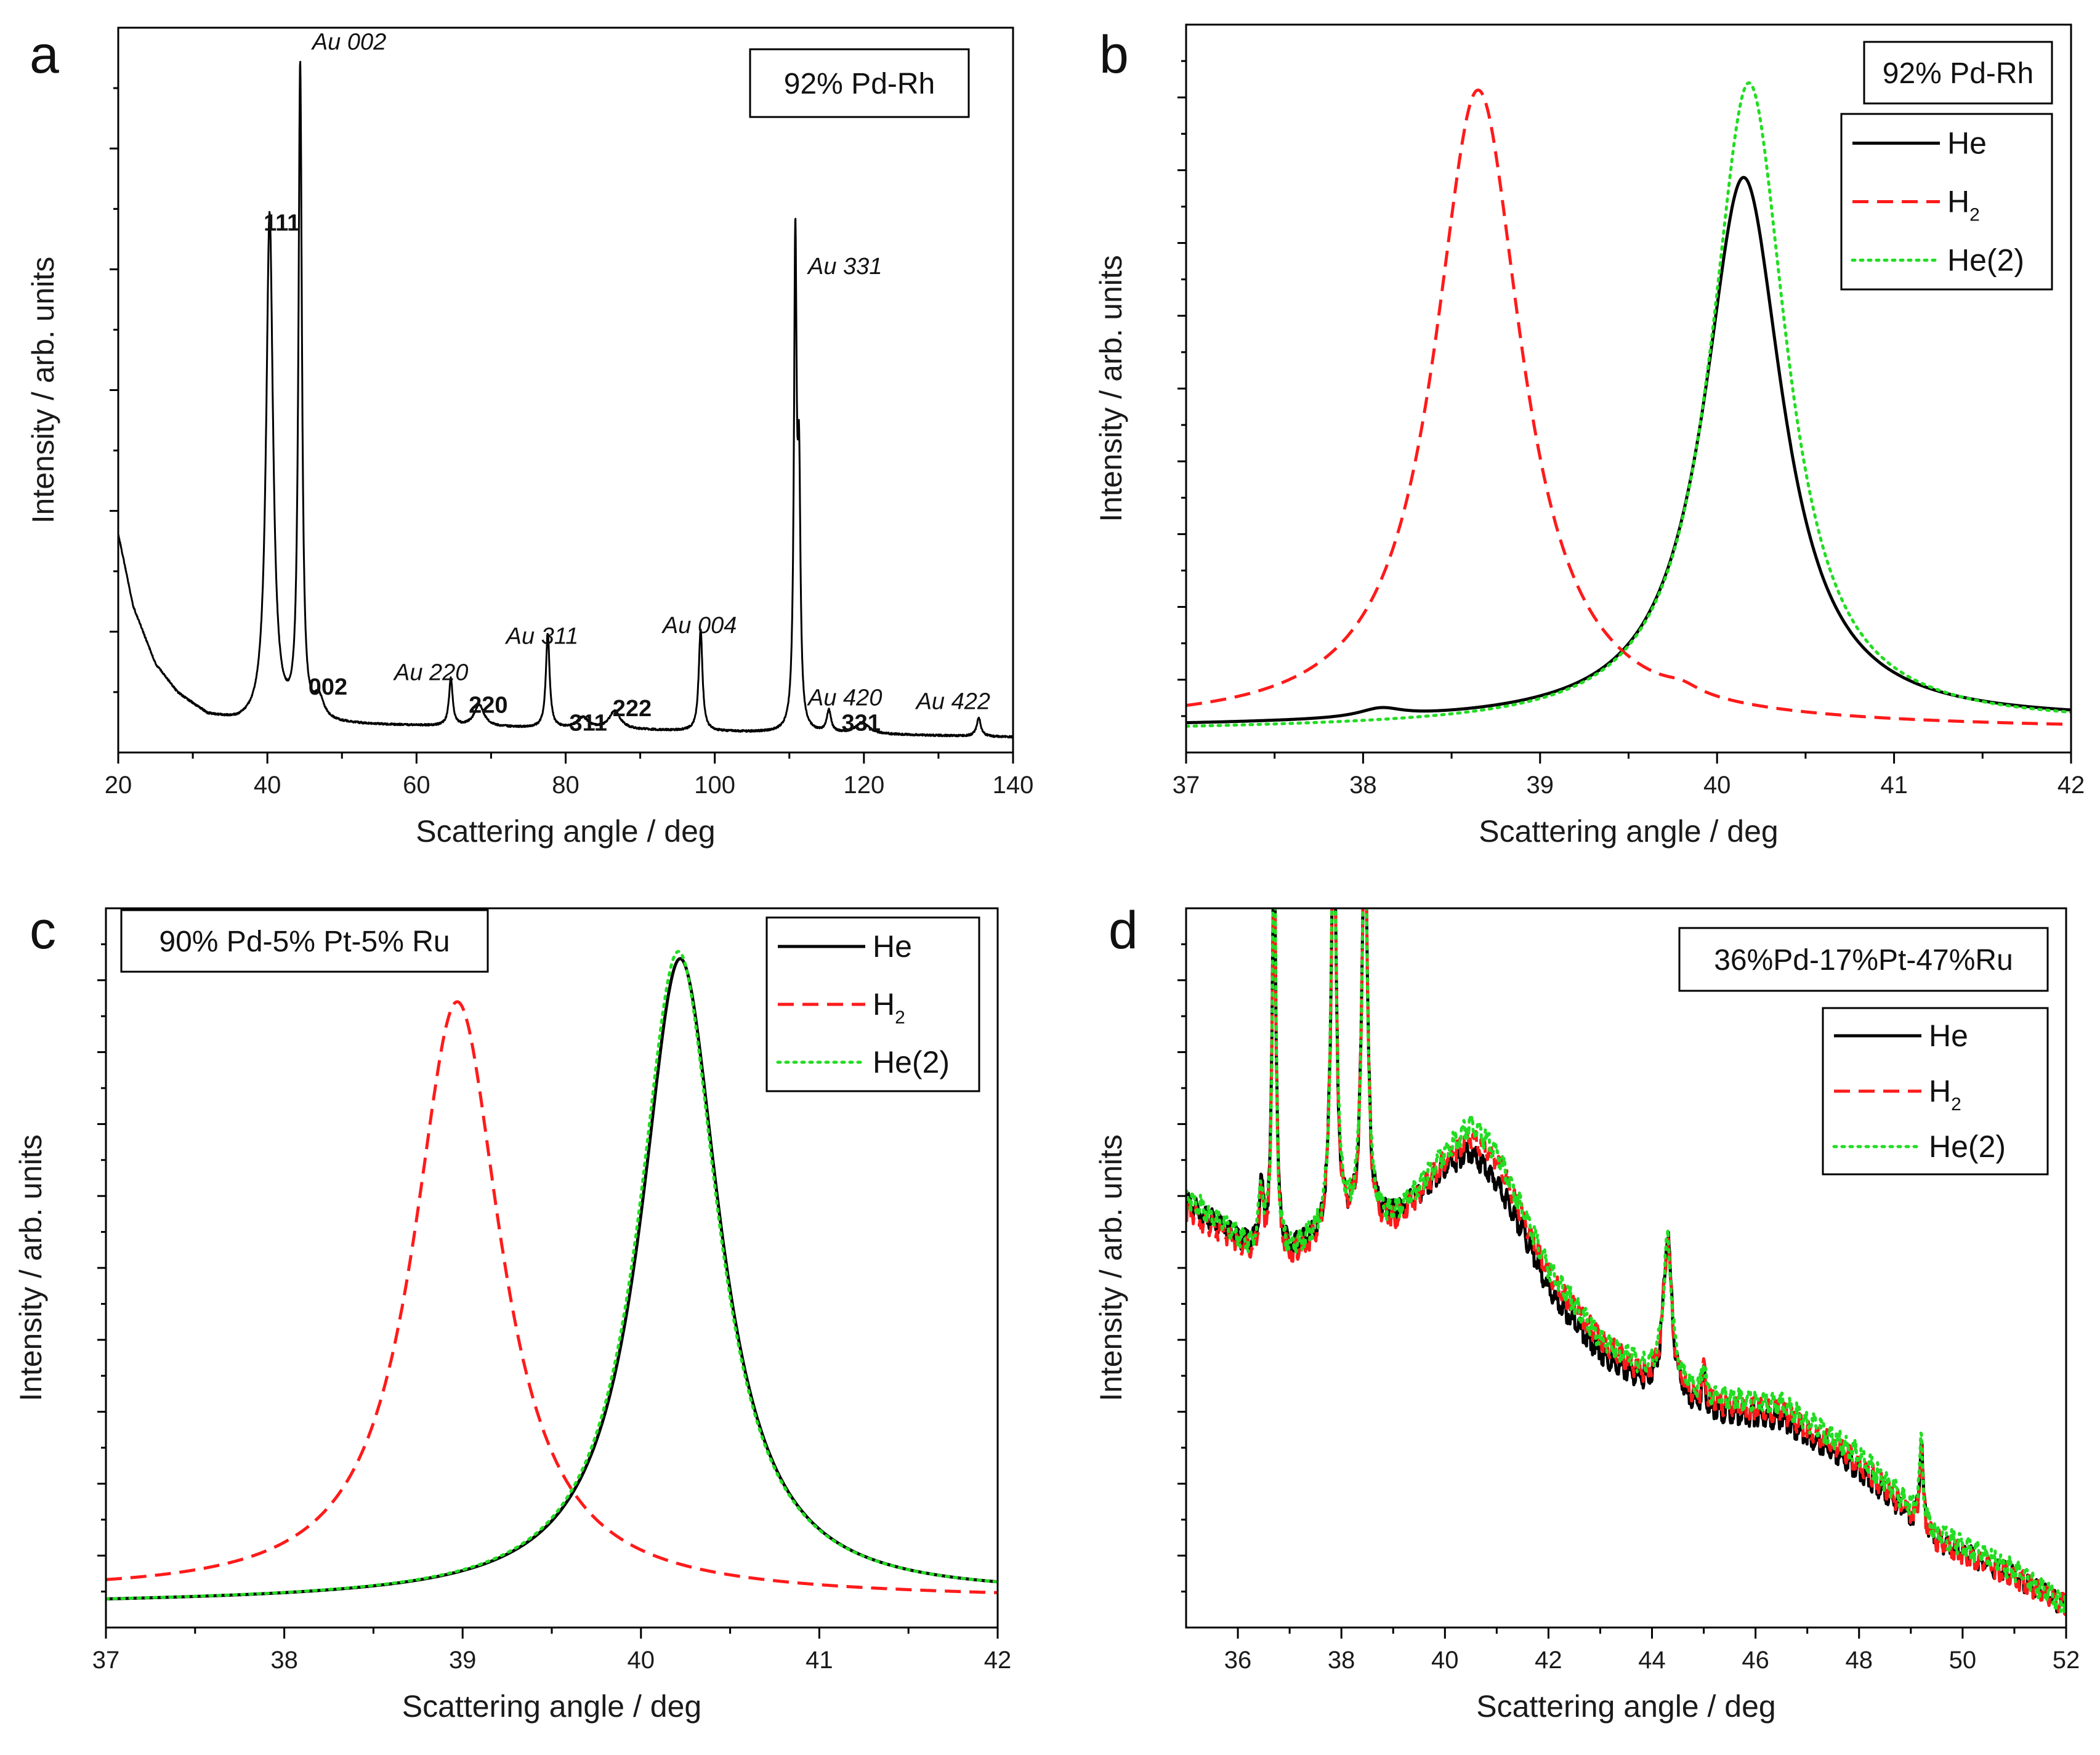  Describe the element at coordinates (1755, 1660) in the screenshot. I see `x-tick-label: 46` at that location.